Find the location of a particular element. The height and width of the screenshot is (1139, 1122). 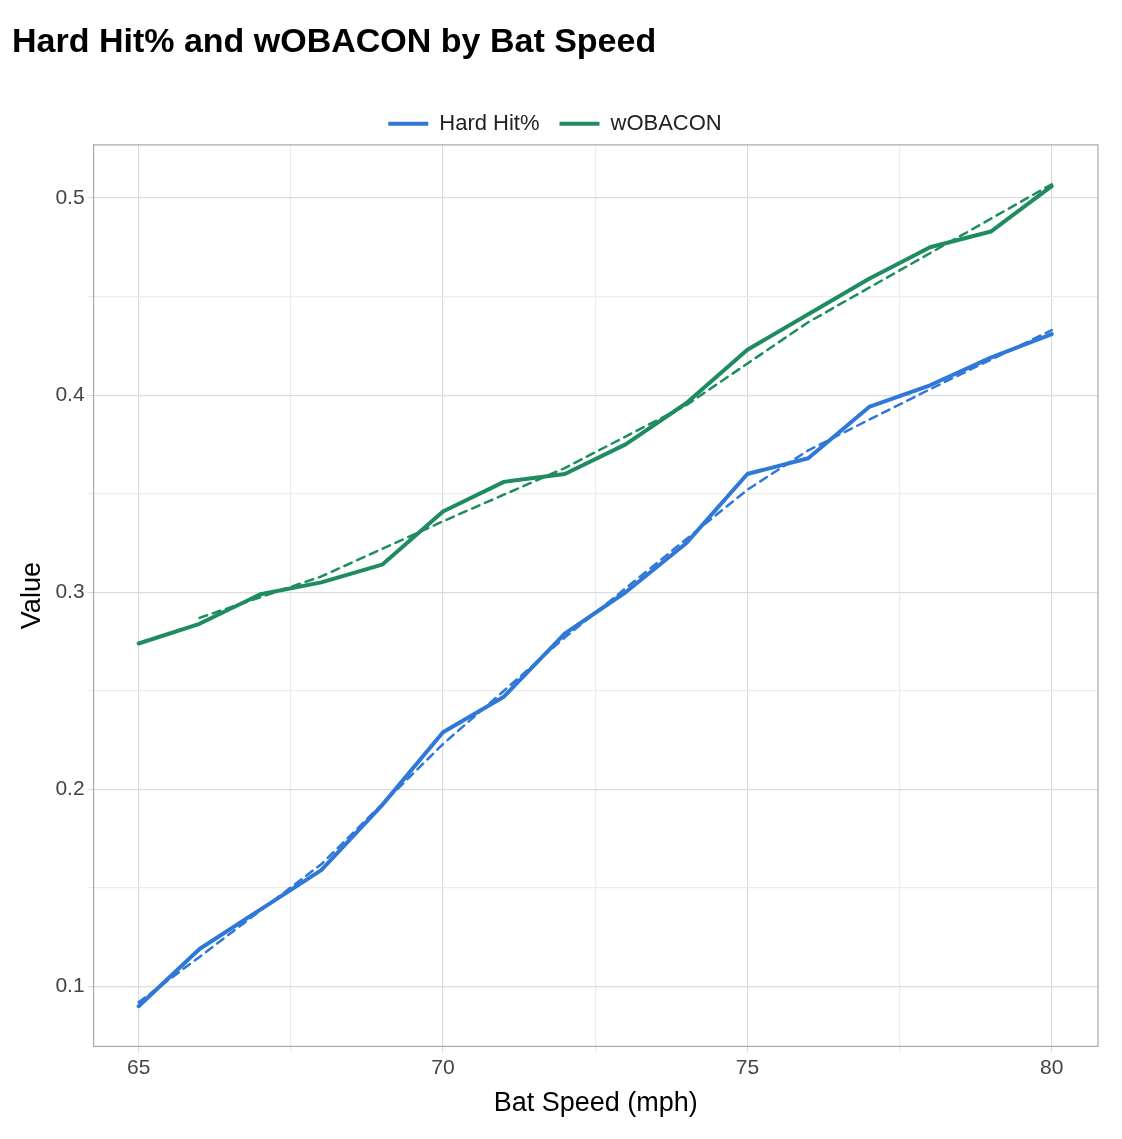

x-tick-label: 75 is located at coordinates (747, 1066).